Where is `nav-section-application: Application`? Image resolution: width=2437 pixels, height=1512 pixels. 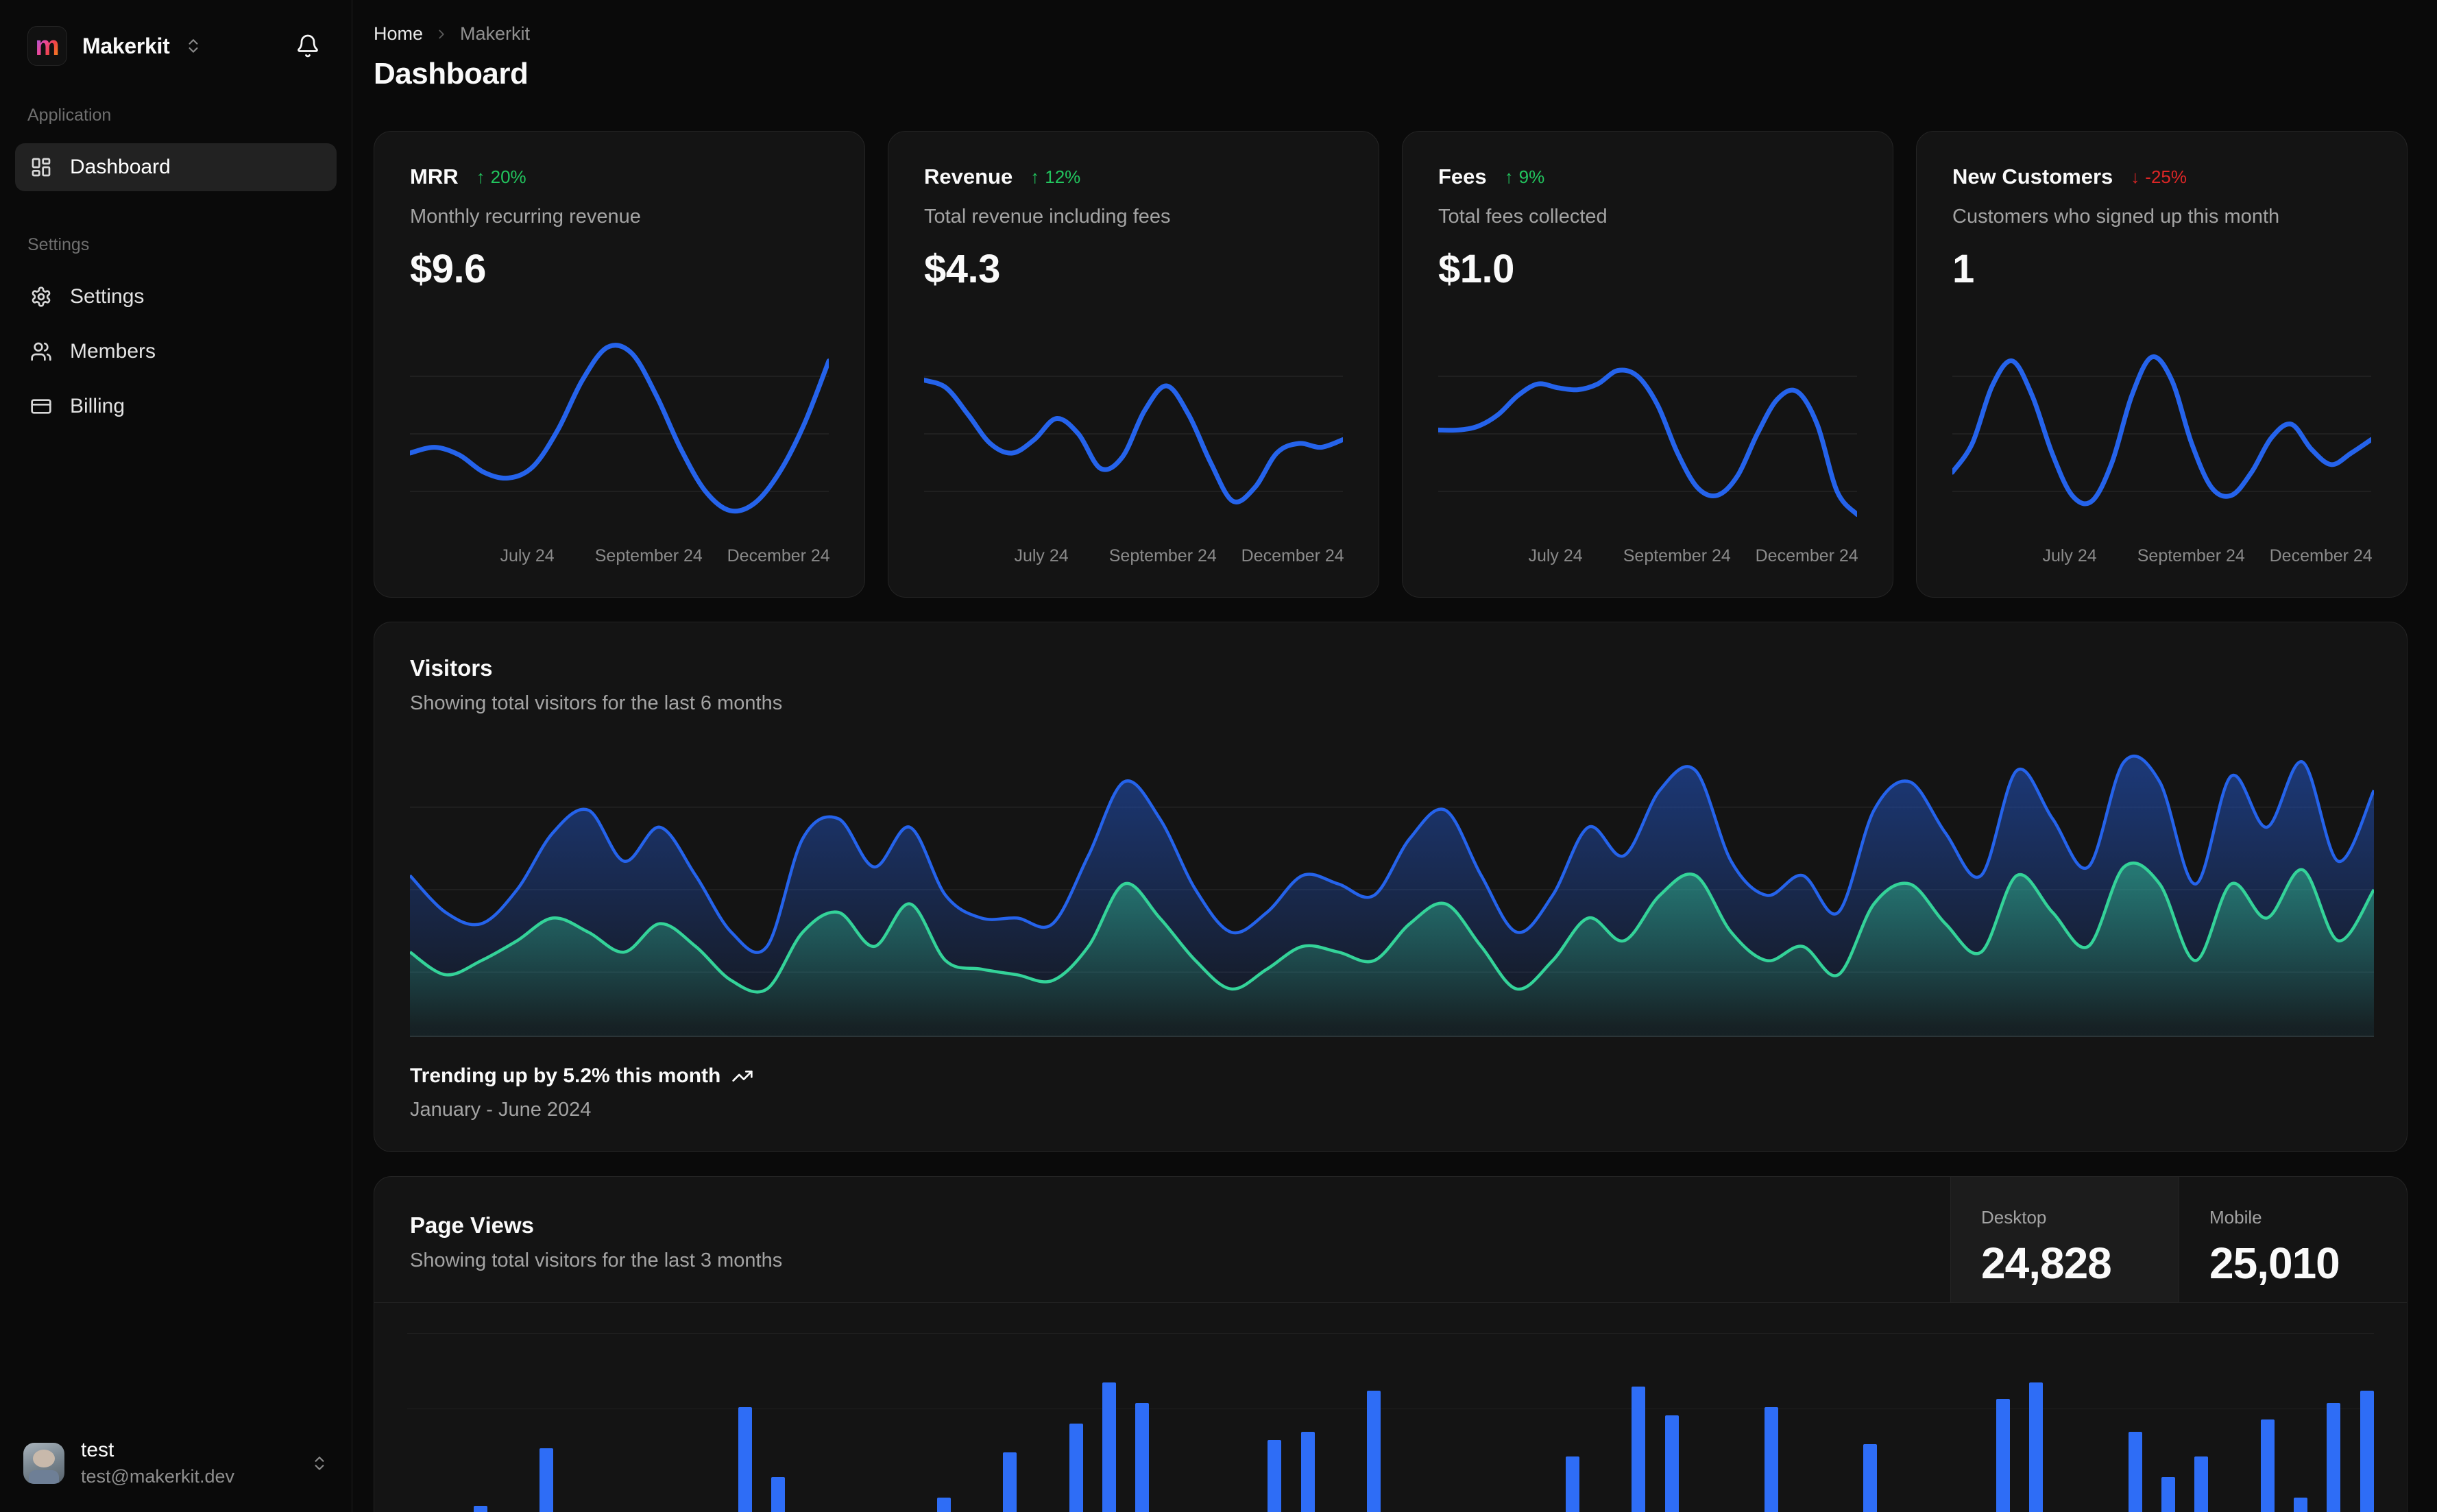 nav-section-application: Application is located at coordinates (69, 115).